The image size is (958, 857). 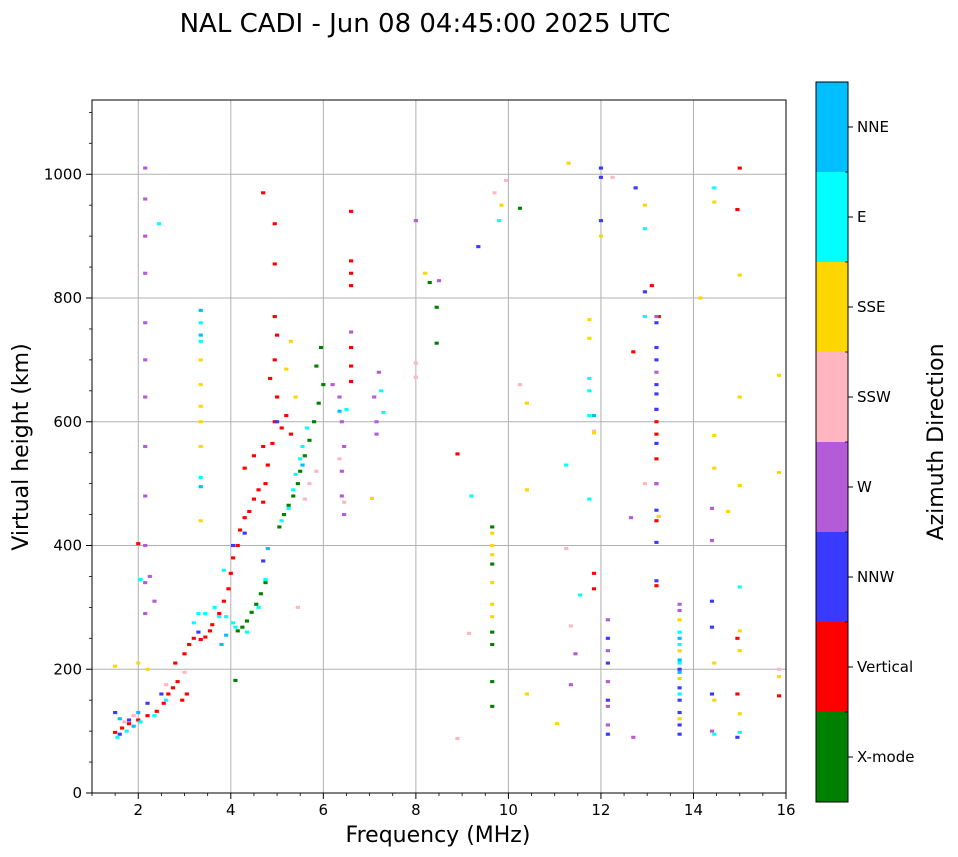 What do you see at coordinates (416, 810) in the screenshot?
I see `x-tick-label: 8` at bounding box center [416, 810].